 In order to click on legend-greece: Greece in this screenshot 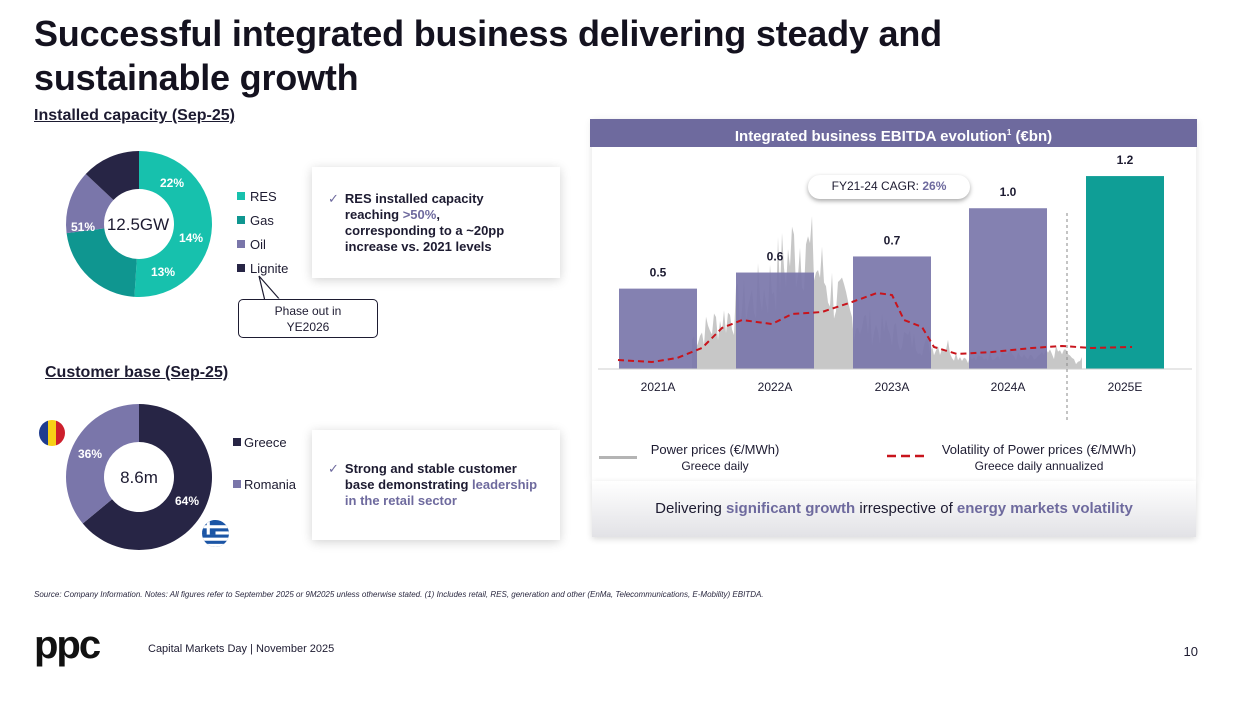, I will do `click(264, 442)`.